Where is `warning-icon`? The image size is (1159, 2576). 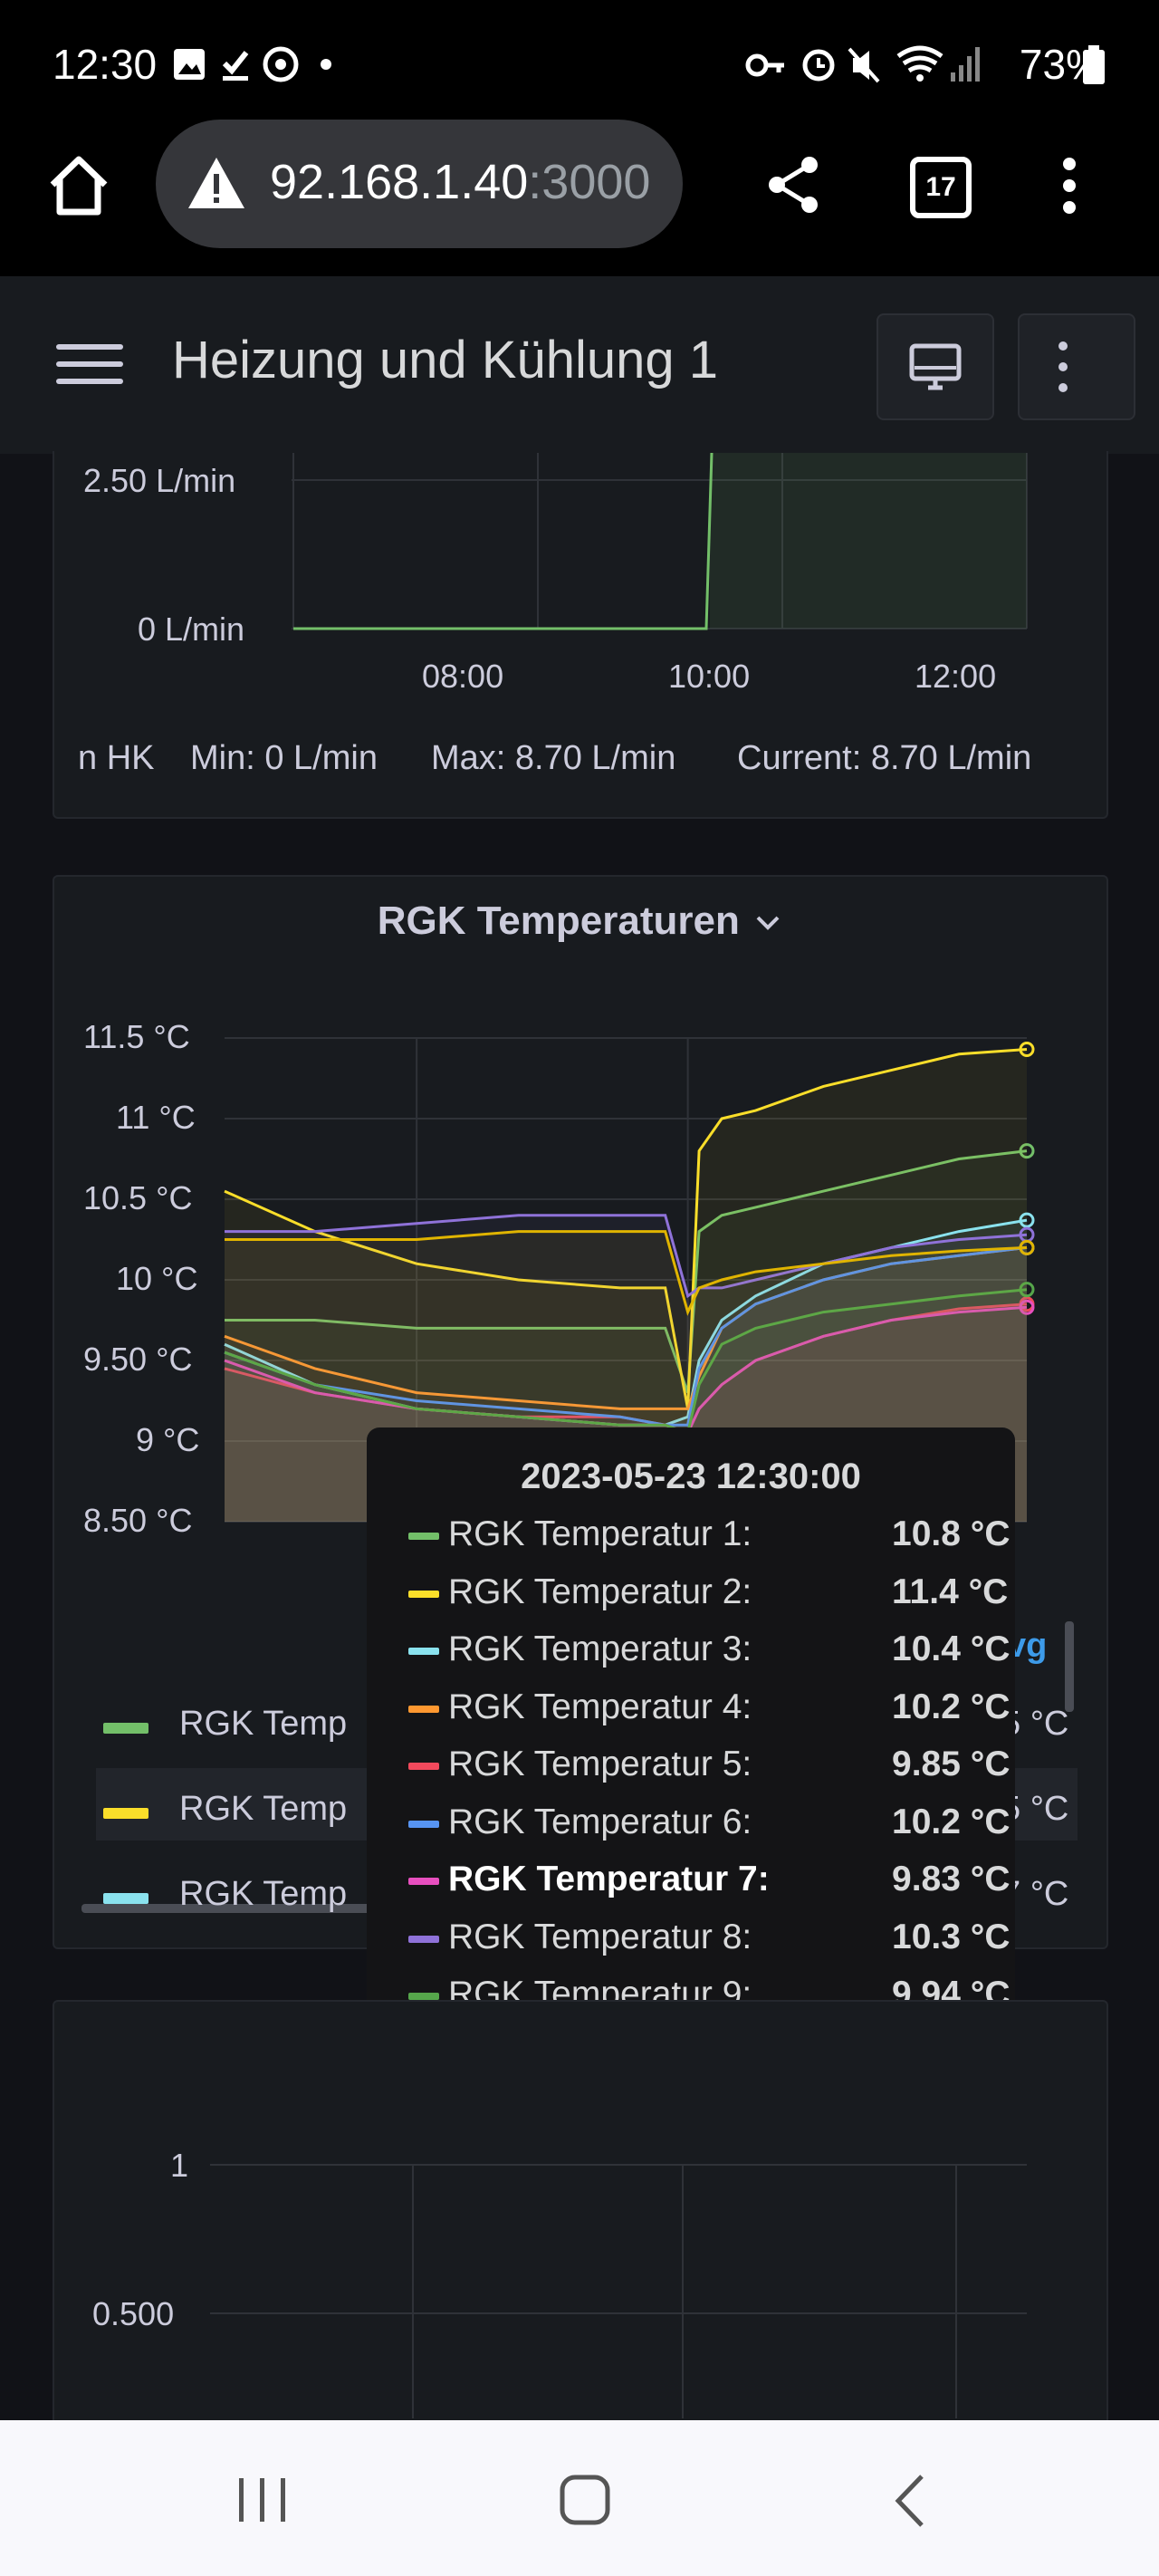 warning-icon is located at coordinates (216, 183).